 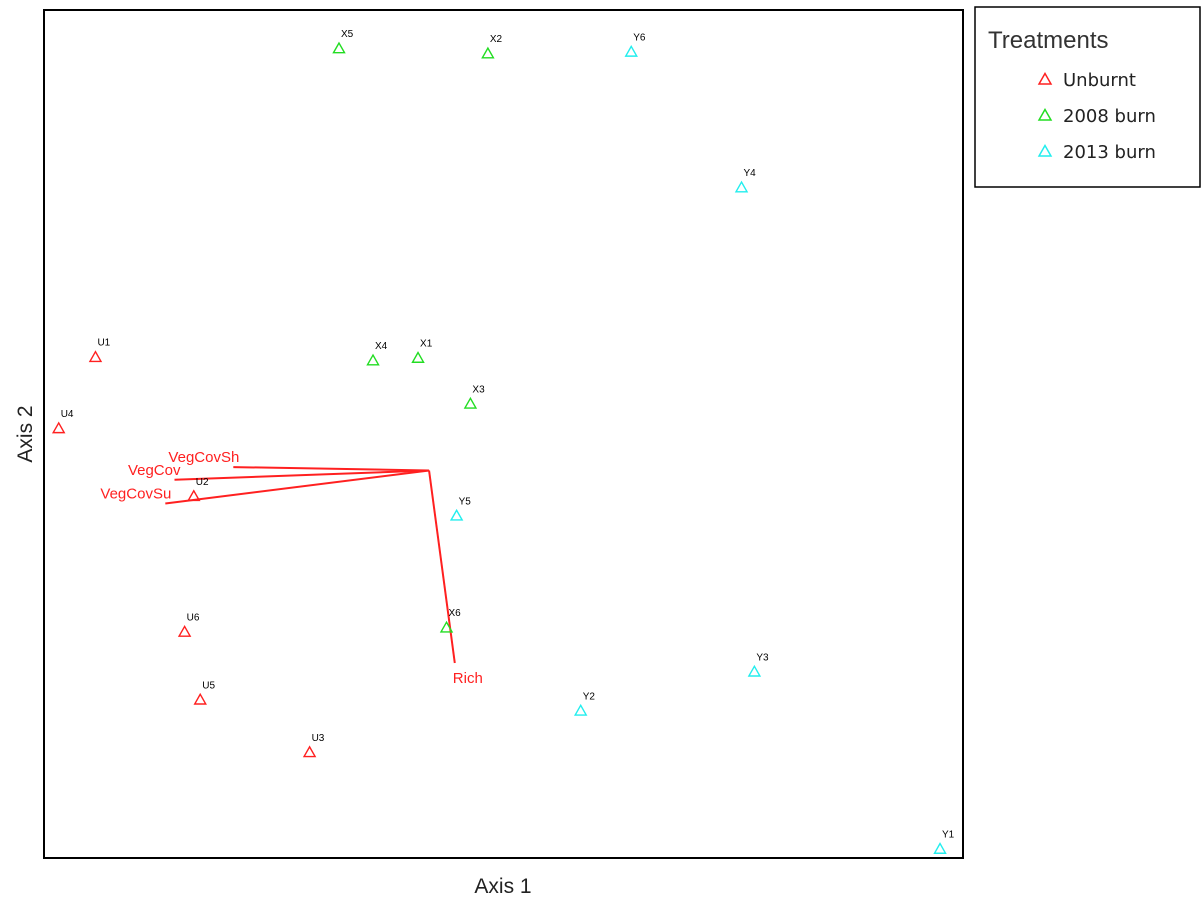 I want to click on point-y5, so click(x=456, y=514).